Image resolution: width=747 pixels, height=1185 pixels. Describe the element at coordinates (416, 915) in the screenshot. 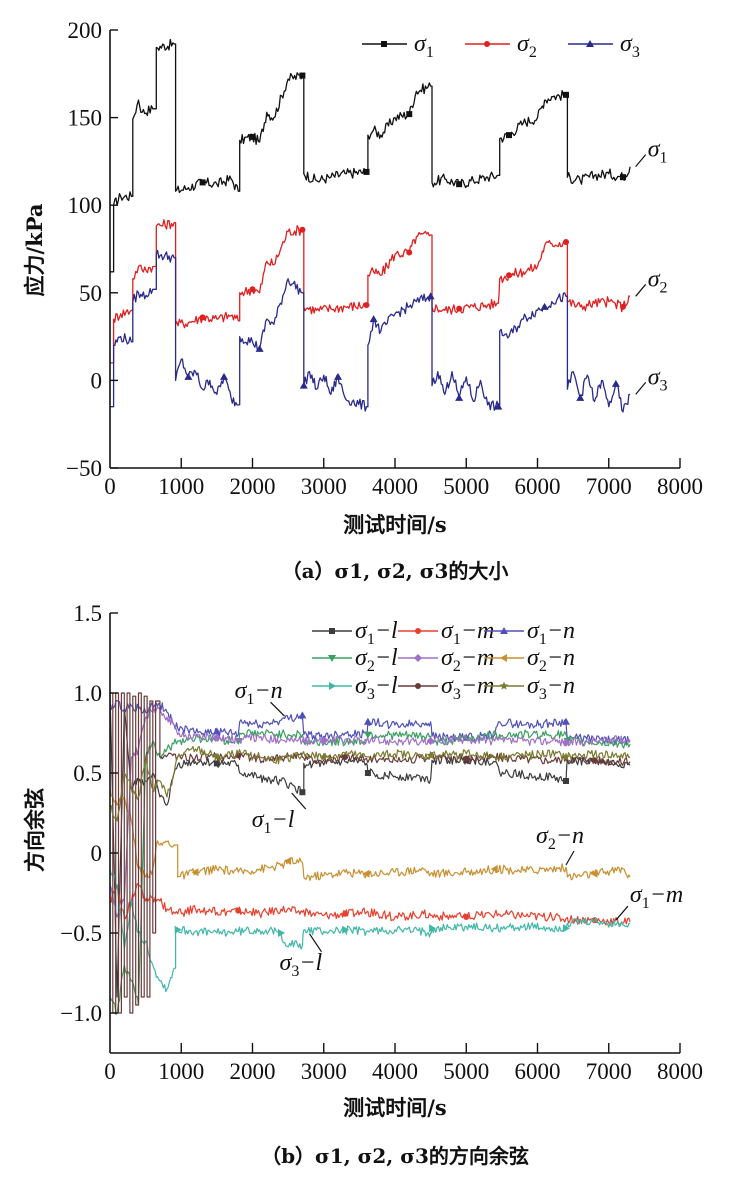

I see `series-markers-σ1−m` at that location.